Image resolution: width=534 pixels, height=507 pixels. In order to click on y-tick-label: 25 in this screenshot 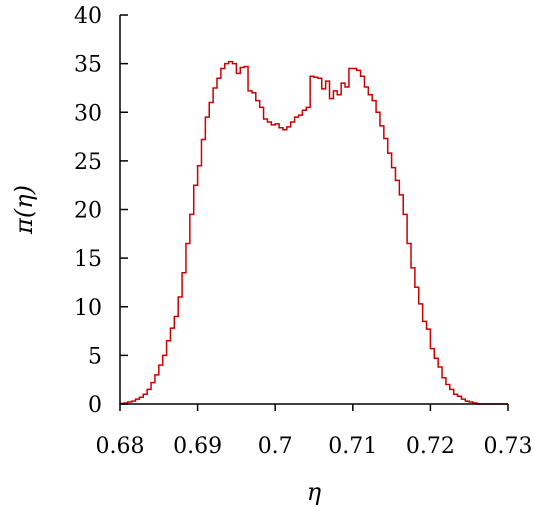, I will do `click(88, 162)`.